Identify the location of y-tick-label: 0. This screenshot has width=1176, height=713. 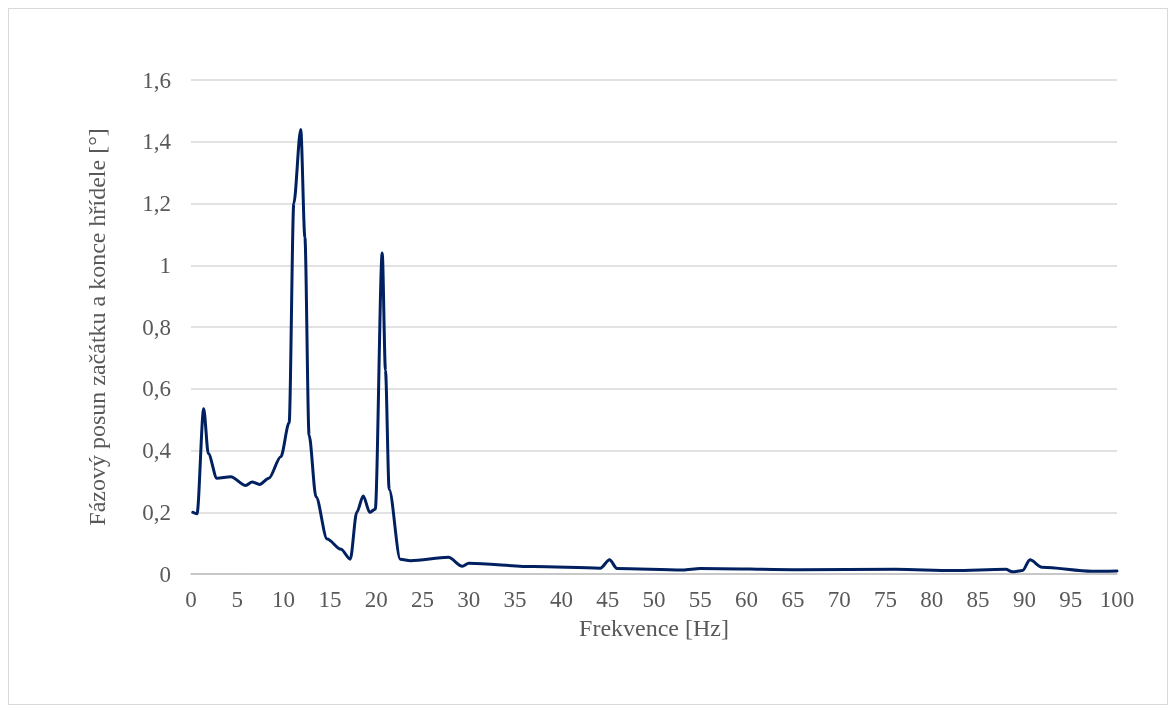
(165, 574).